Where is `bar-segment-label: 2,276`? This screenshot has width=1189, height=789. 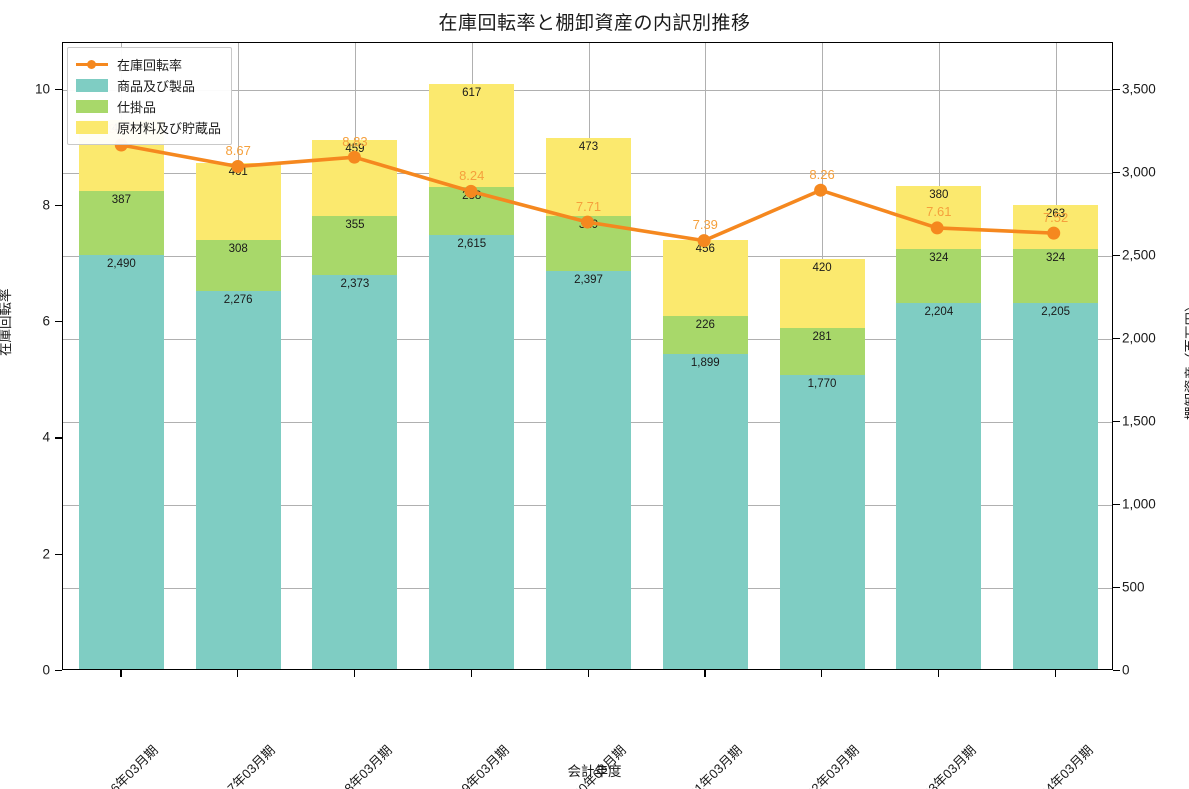 bar-segment-label: 2,276 is located at coordinates (238, 299).